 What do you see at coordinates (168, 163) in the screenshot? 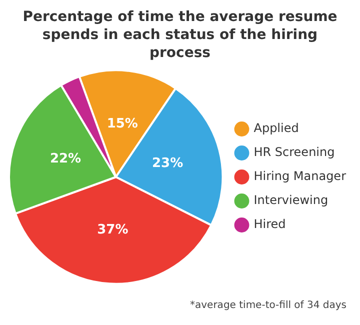
I see `data-label: 23%` at bounding box center [168, 163].